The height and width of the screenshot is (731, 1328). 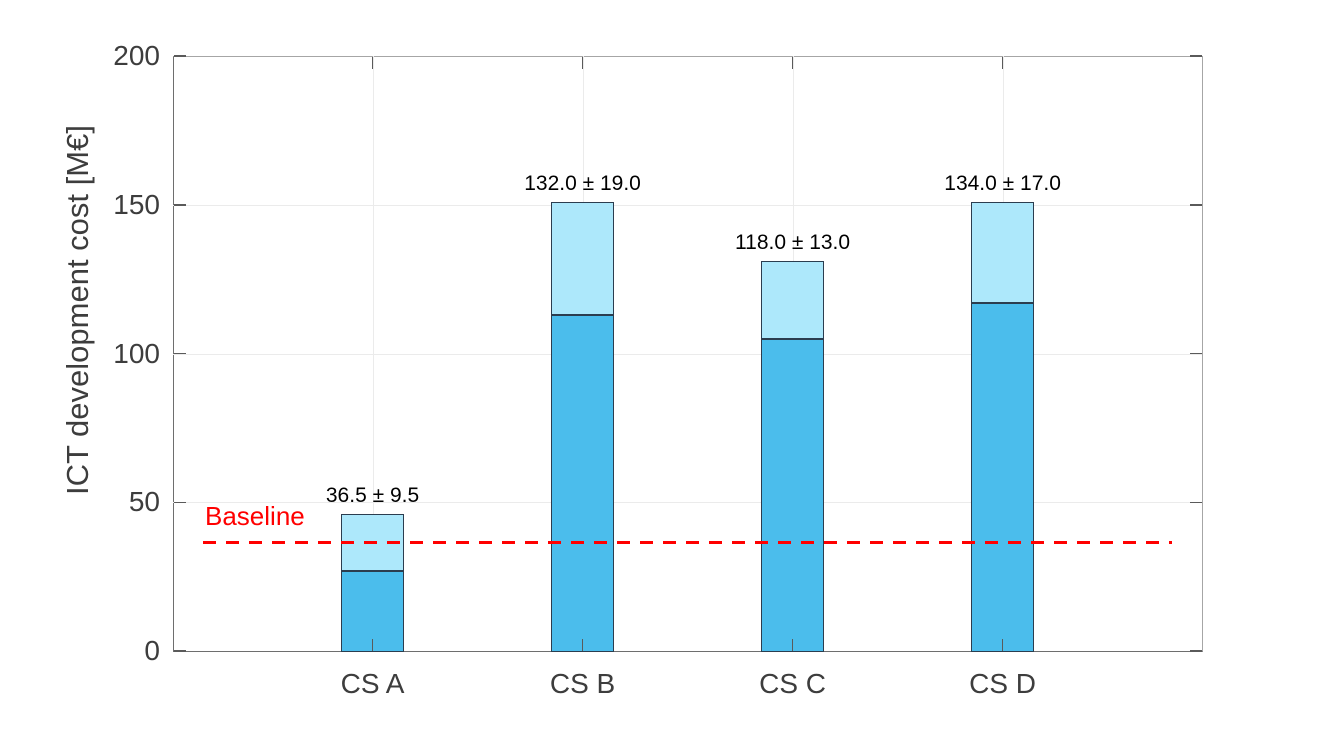 I want to click on y-tick-label: 150, so click(x=136, y=204).